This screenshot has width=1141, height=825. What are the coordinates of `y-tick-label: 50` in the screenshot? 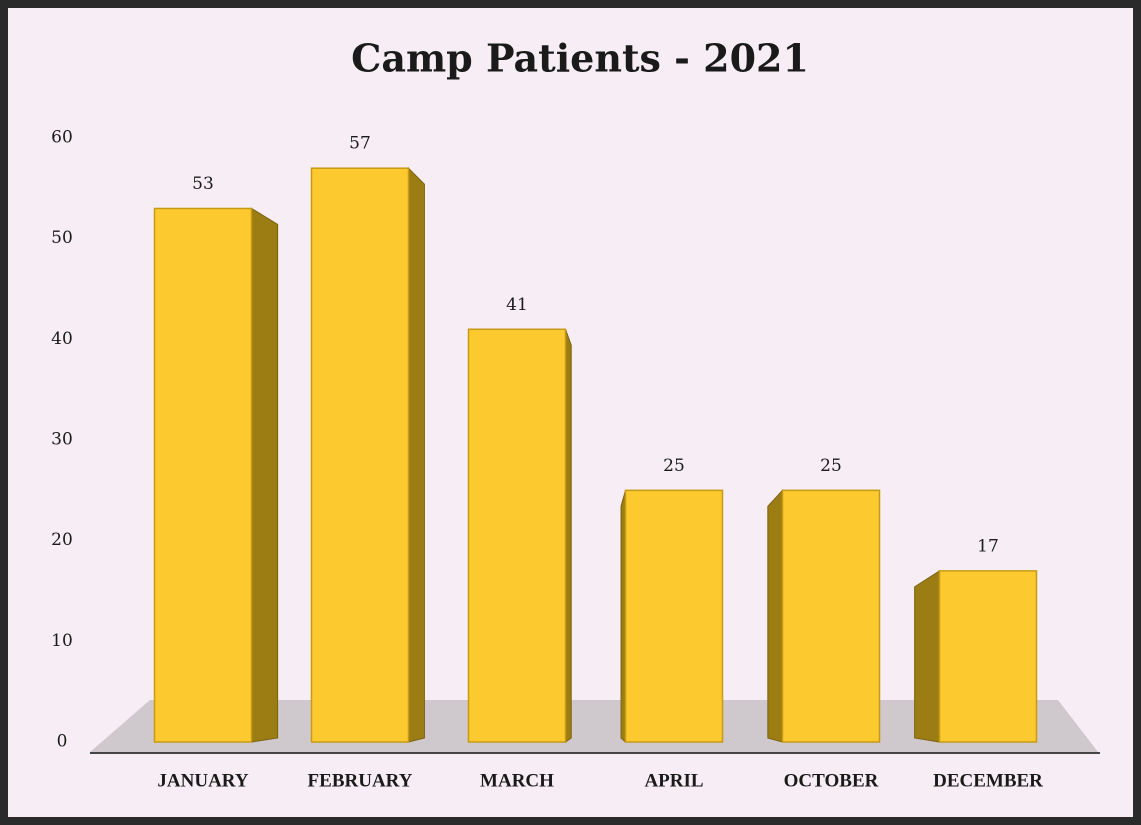 It's located at (62, 238).